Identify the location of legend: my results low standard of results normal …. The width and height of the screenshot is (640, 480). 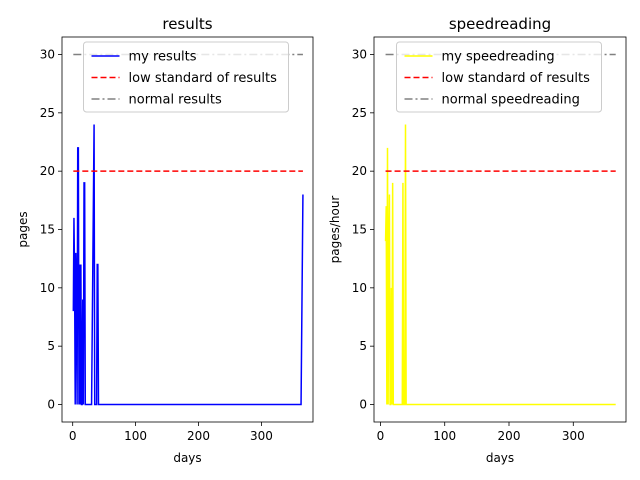
(186, 77).